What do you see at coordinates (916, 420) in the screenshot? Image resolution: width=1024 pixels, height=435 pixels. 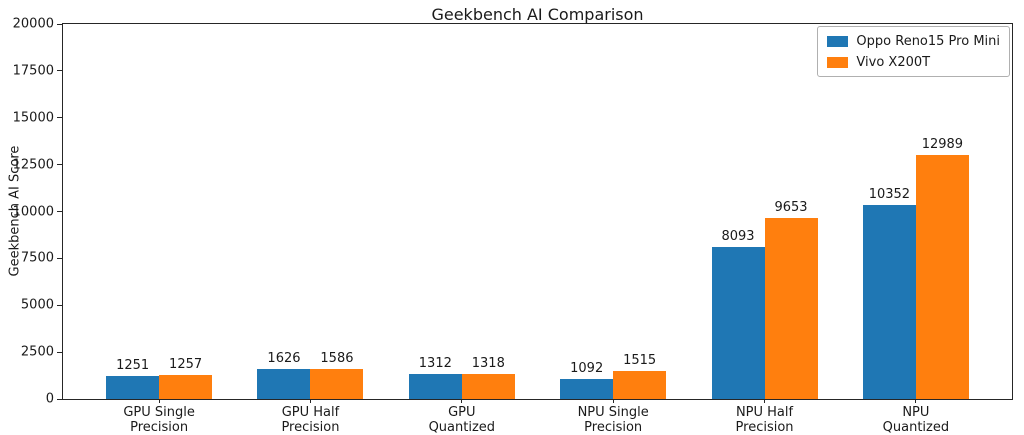 I see `x-tick-label: NPU Quantized` at bounding box center [916, 420].